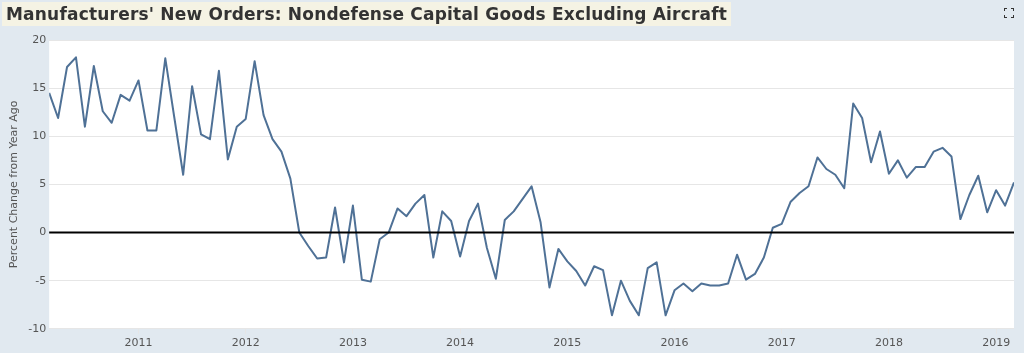  What do you see at coordinates (245, 343) in the screenshot?
I see `x-tick-label: 2012` at bounding box center [245, 343].